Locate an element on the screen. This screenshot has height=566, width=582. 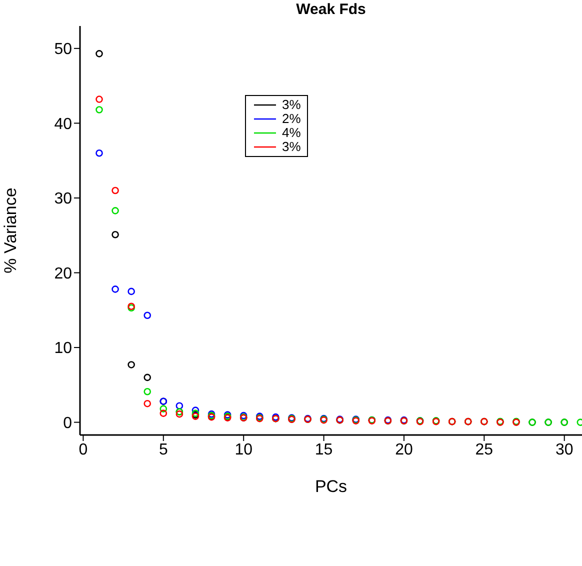
y-axis-title: % Variance is located at coordinates (10, 231).